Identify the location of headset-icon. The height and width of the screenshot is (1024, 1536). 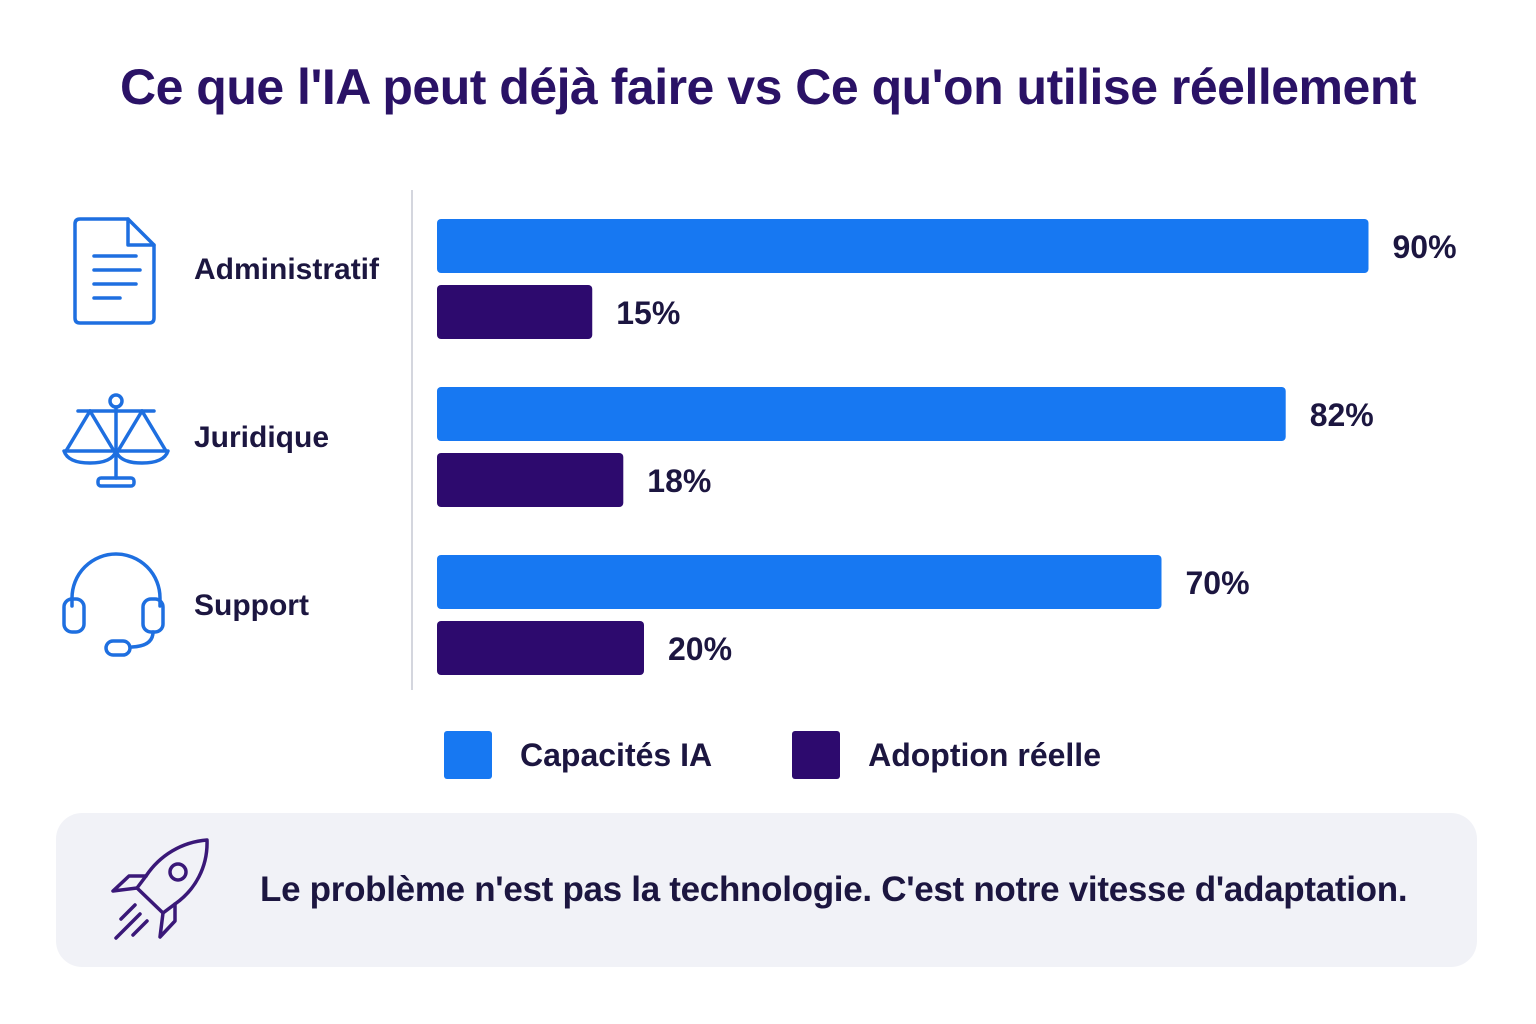
(113, 604).